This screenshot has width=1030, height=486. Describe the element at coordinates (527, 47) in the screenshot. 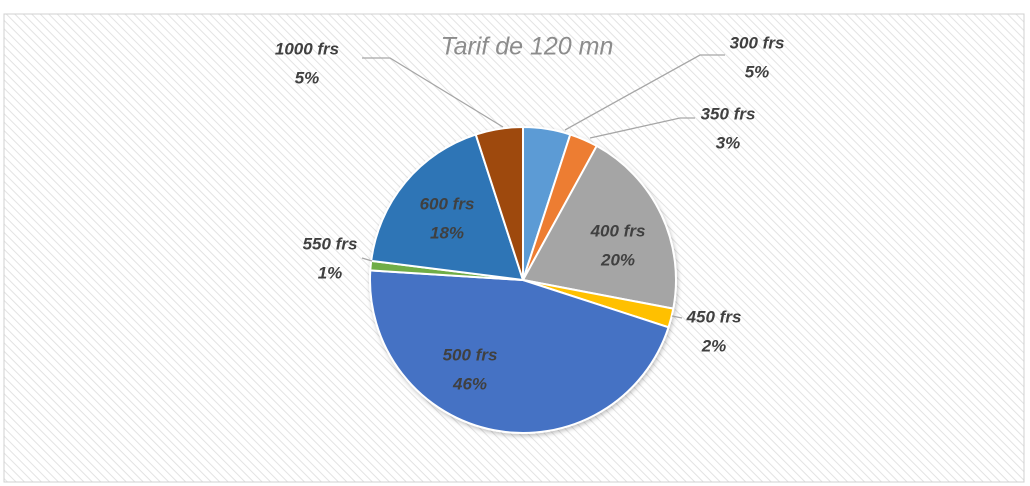

I see `chart-title: Tarif de 120 mn` at that location.